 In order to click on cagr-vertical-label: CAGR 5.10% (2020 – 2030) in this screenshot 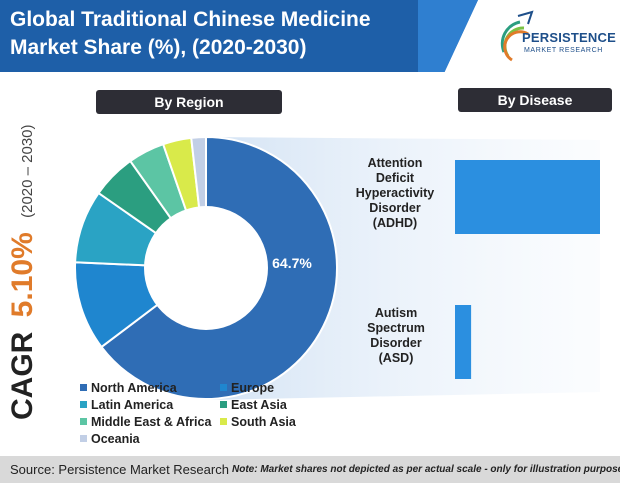, I will do `click(22, 272)`.